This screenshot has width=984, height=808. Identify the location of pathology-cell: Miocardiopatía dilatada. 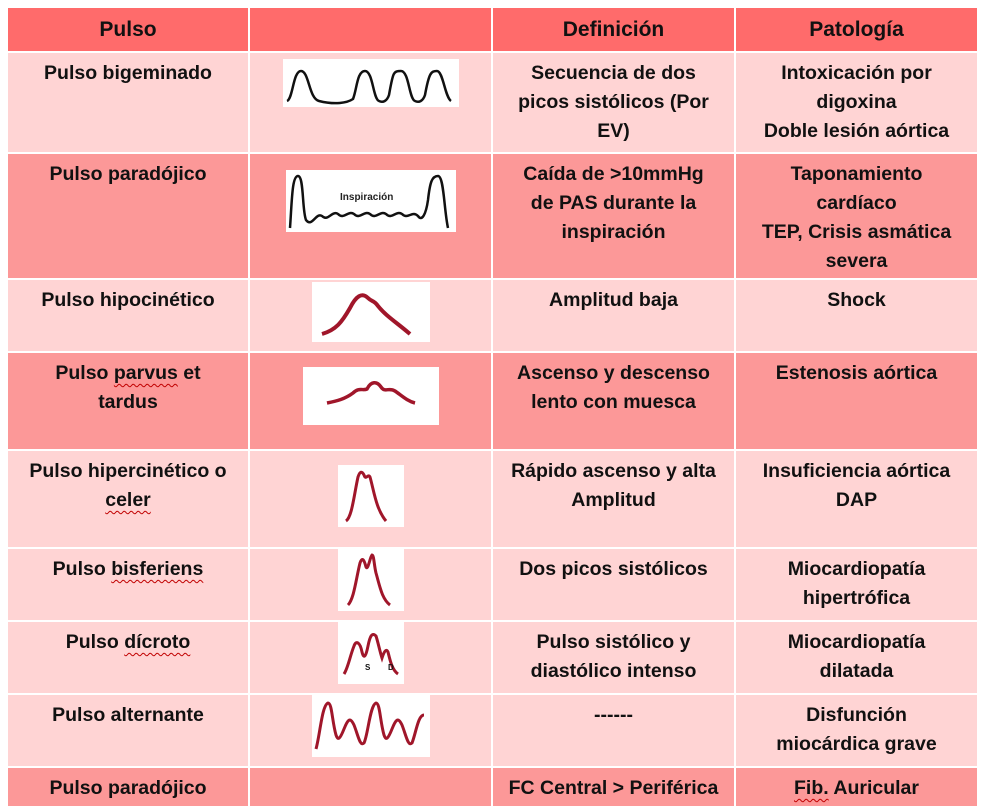
(856, 657).